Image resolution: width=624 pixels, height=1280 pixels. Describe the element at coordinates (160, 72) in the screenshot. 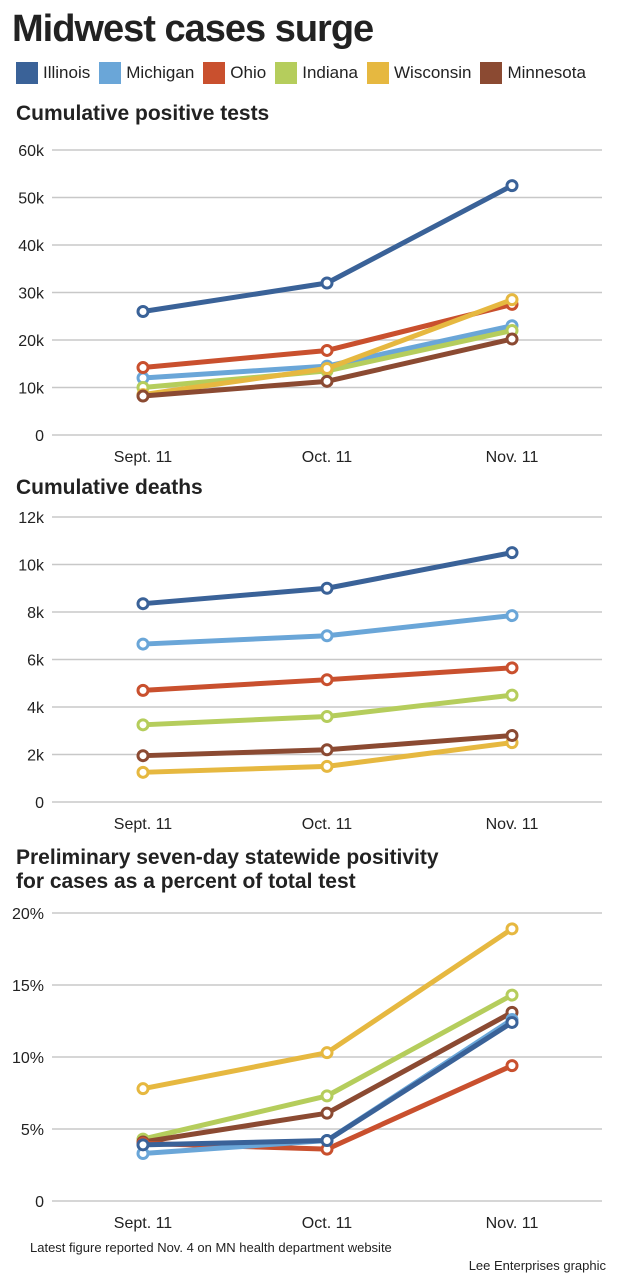

I see `legend-label: Michigan` at that location.